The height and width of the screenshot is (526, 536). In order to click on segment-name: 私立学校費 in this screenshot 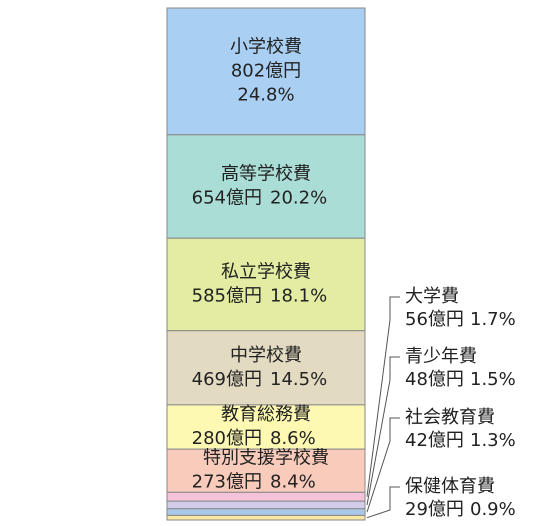, I will do `click(266, 271)`.